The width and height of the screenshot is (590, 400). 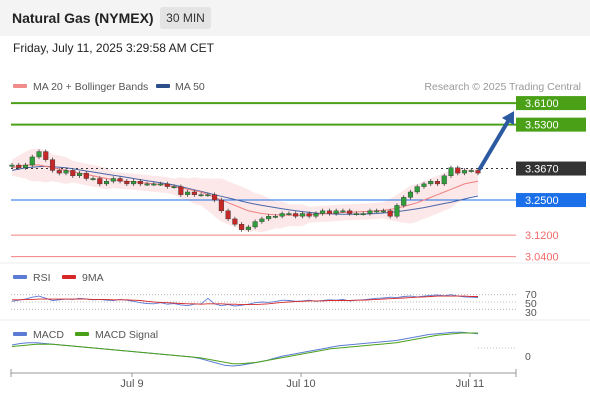 What do you see at coordinates (528, 357) in the screenshot?
I see `macd-tick-0: 0` at bounding box center [528, 357].